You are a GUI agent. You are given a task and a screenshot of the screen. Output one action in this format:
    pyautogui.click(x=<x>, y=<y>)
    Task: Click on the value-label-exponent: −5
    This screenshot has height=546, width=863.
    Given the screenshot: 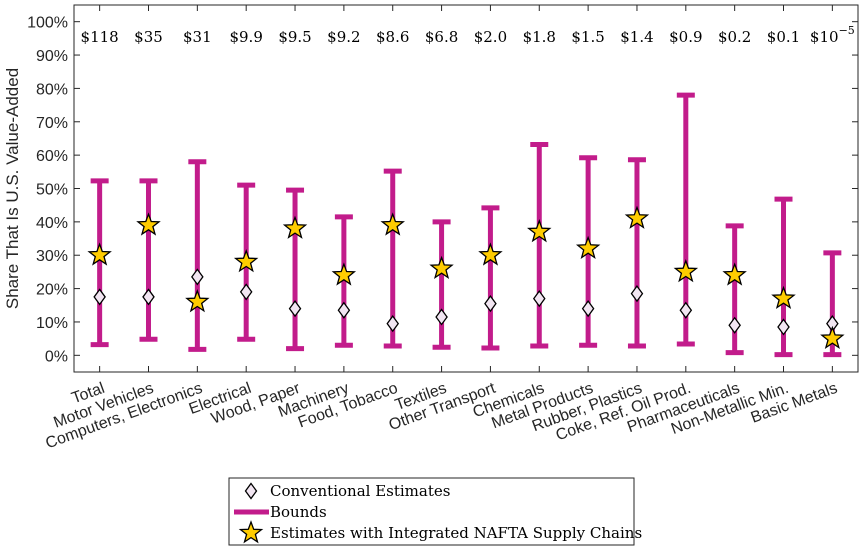 What is the action you would take?
    pyautogui.click(x=847, y=30)
    